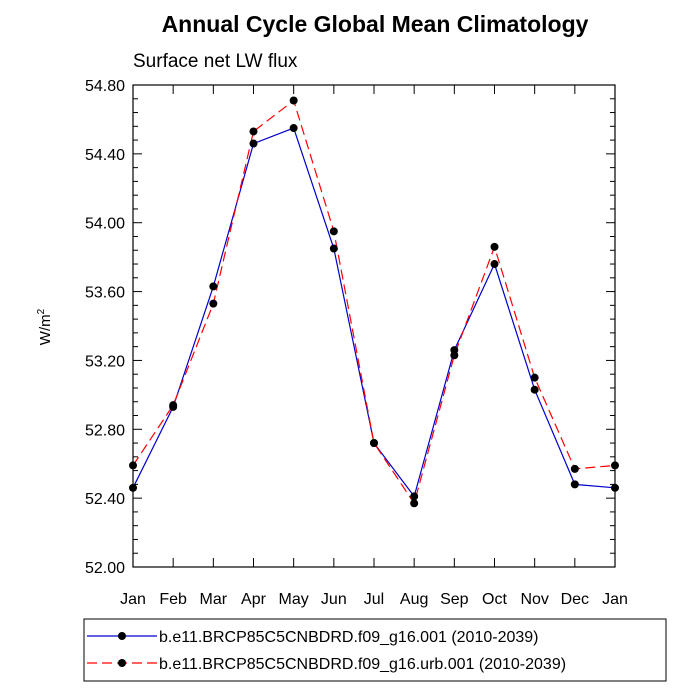 This screenshot has height=700, width=700. What do you see at coordinates (494, 599) in the screenshot?
I see `x-tick-label: Oct` at bounding box center [494, 599].